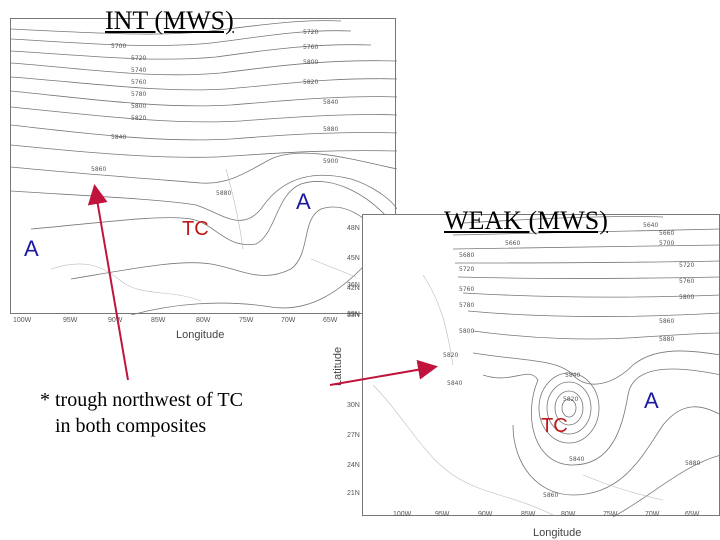 The image size is (720, 540). What do you see at coordinates (557, 533) in the screenshot?
I see `weak-x-axis-label: Longitude` at bounding box center [557, 533].